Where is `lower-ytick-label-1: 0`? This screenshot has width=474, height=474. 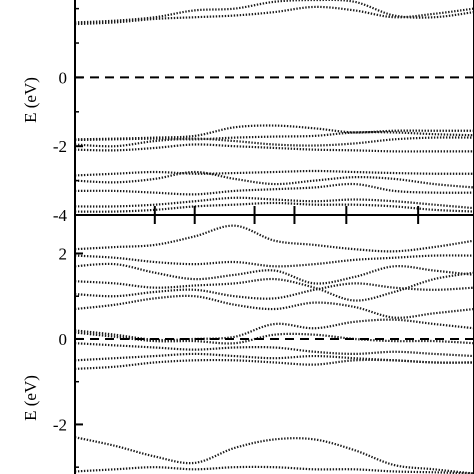
lower-ytick-label-1: 0 is located at coordinates (63, 339).